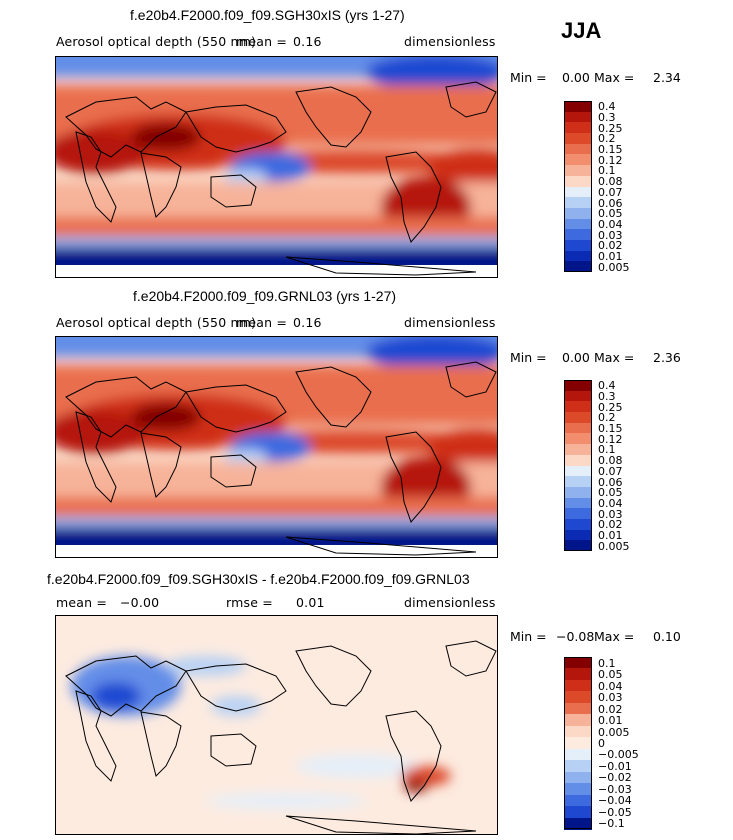 This screenshot has width=733, height=840. I want to click on panel2-min-value: 0.00, so click(576, 357).